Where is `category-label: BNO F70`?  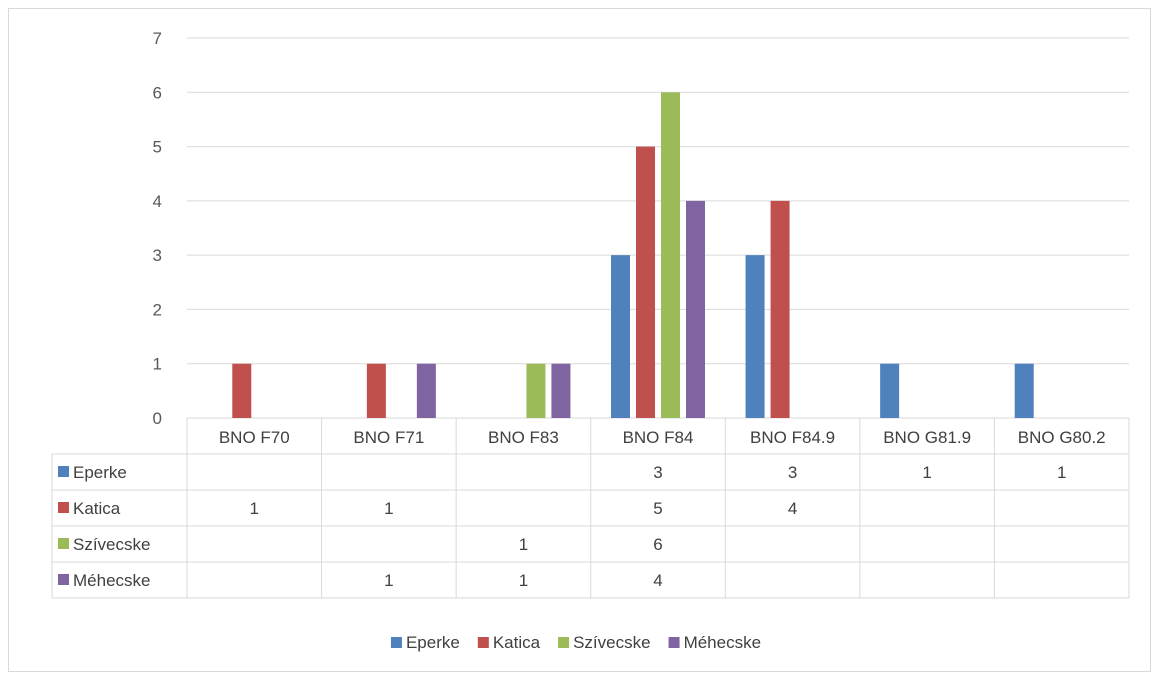
category-label: BNO F70 is located at coordinates (254, 437).